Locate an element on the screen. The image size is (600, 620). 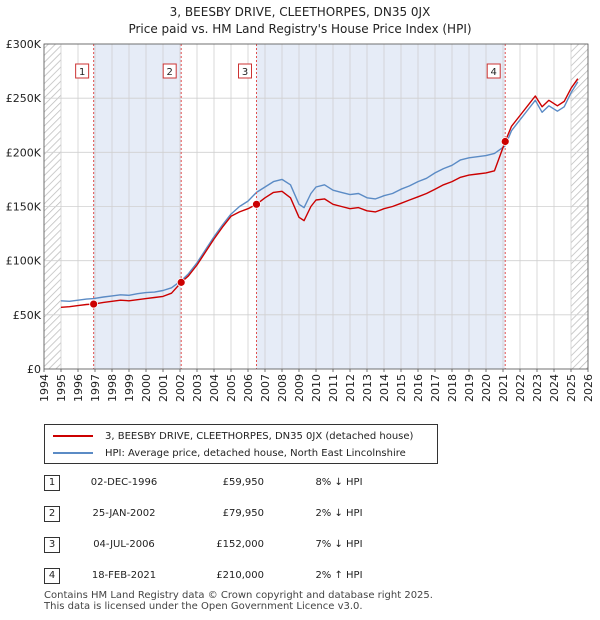
sale-date: 18-FEB-2021 is located at coordinates (124, 575).